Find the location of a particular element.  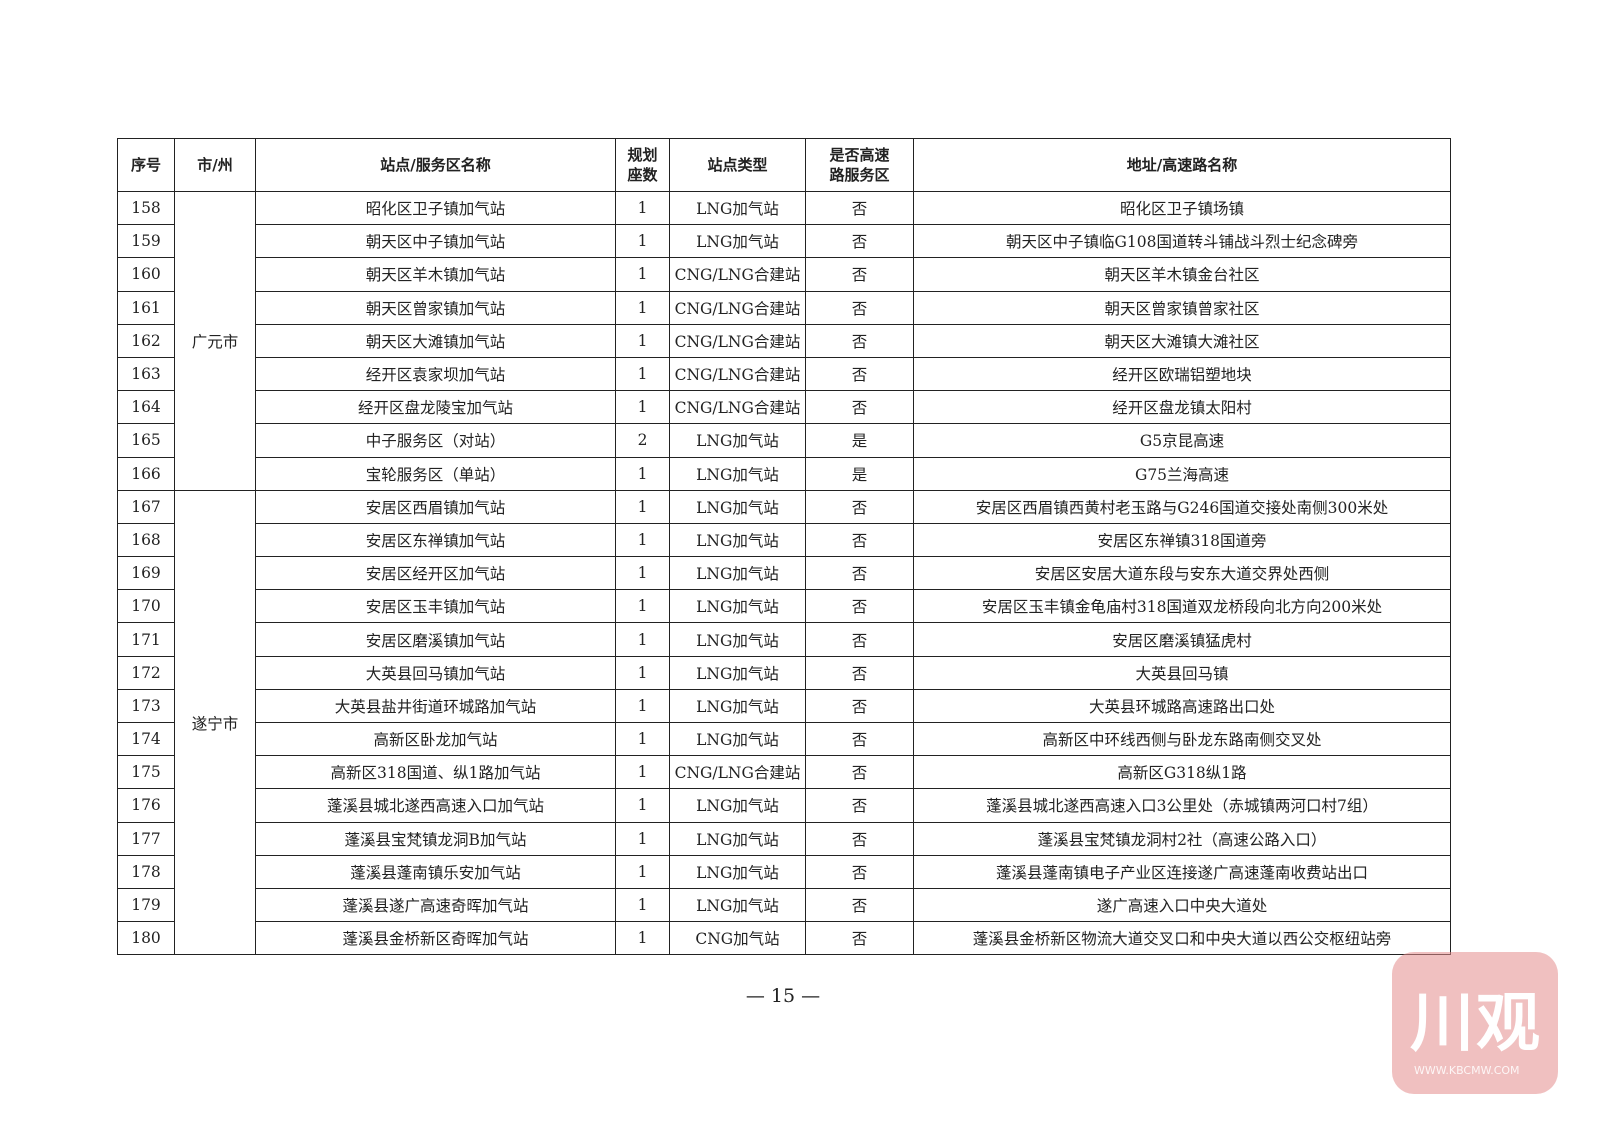

cell-station-name: 大英县盐井街道环城路加气站 is located at coordinates (435, 706).